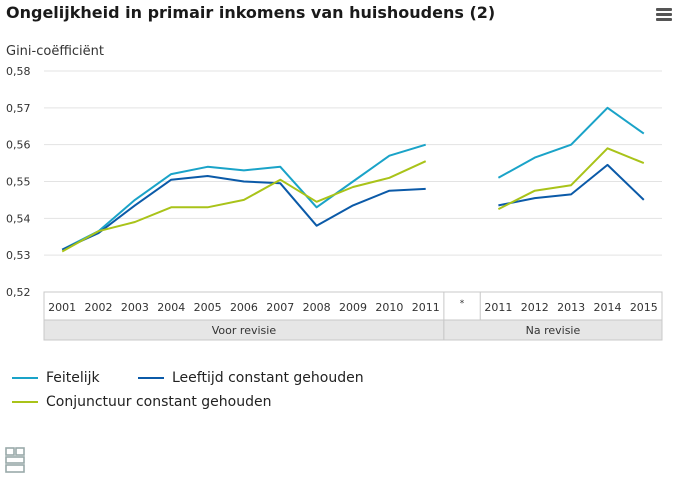 This screenshot has width=681, height=485. What do you see at coordinates (268, 378) in the screenshot?
I see `legend-label: Leeftijd constant gehouden` at bounding box center [268, 378].